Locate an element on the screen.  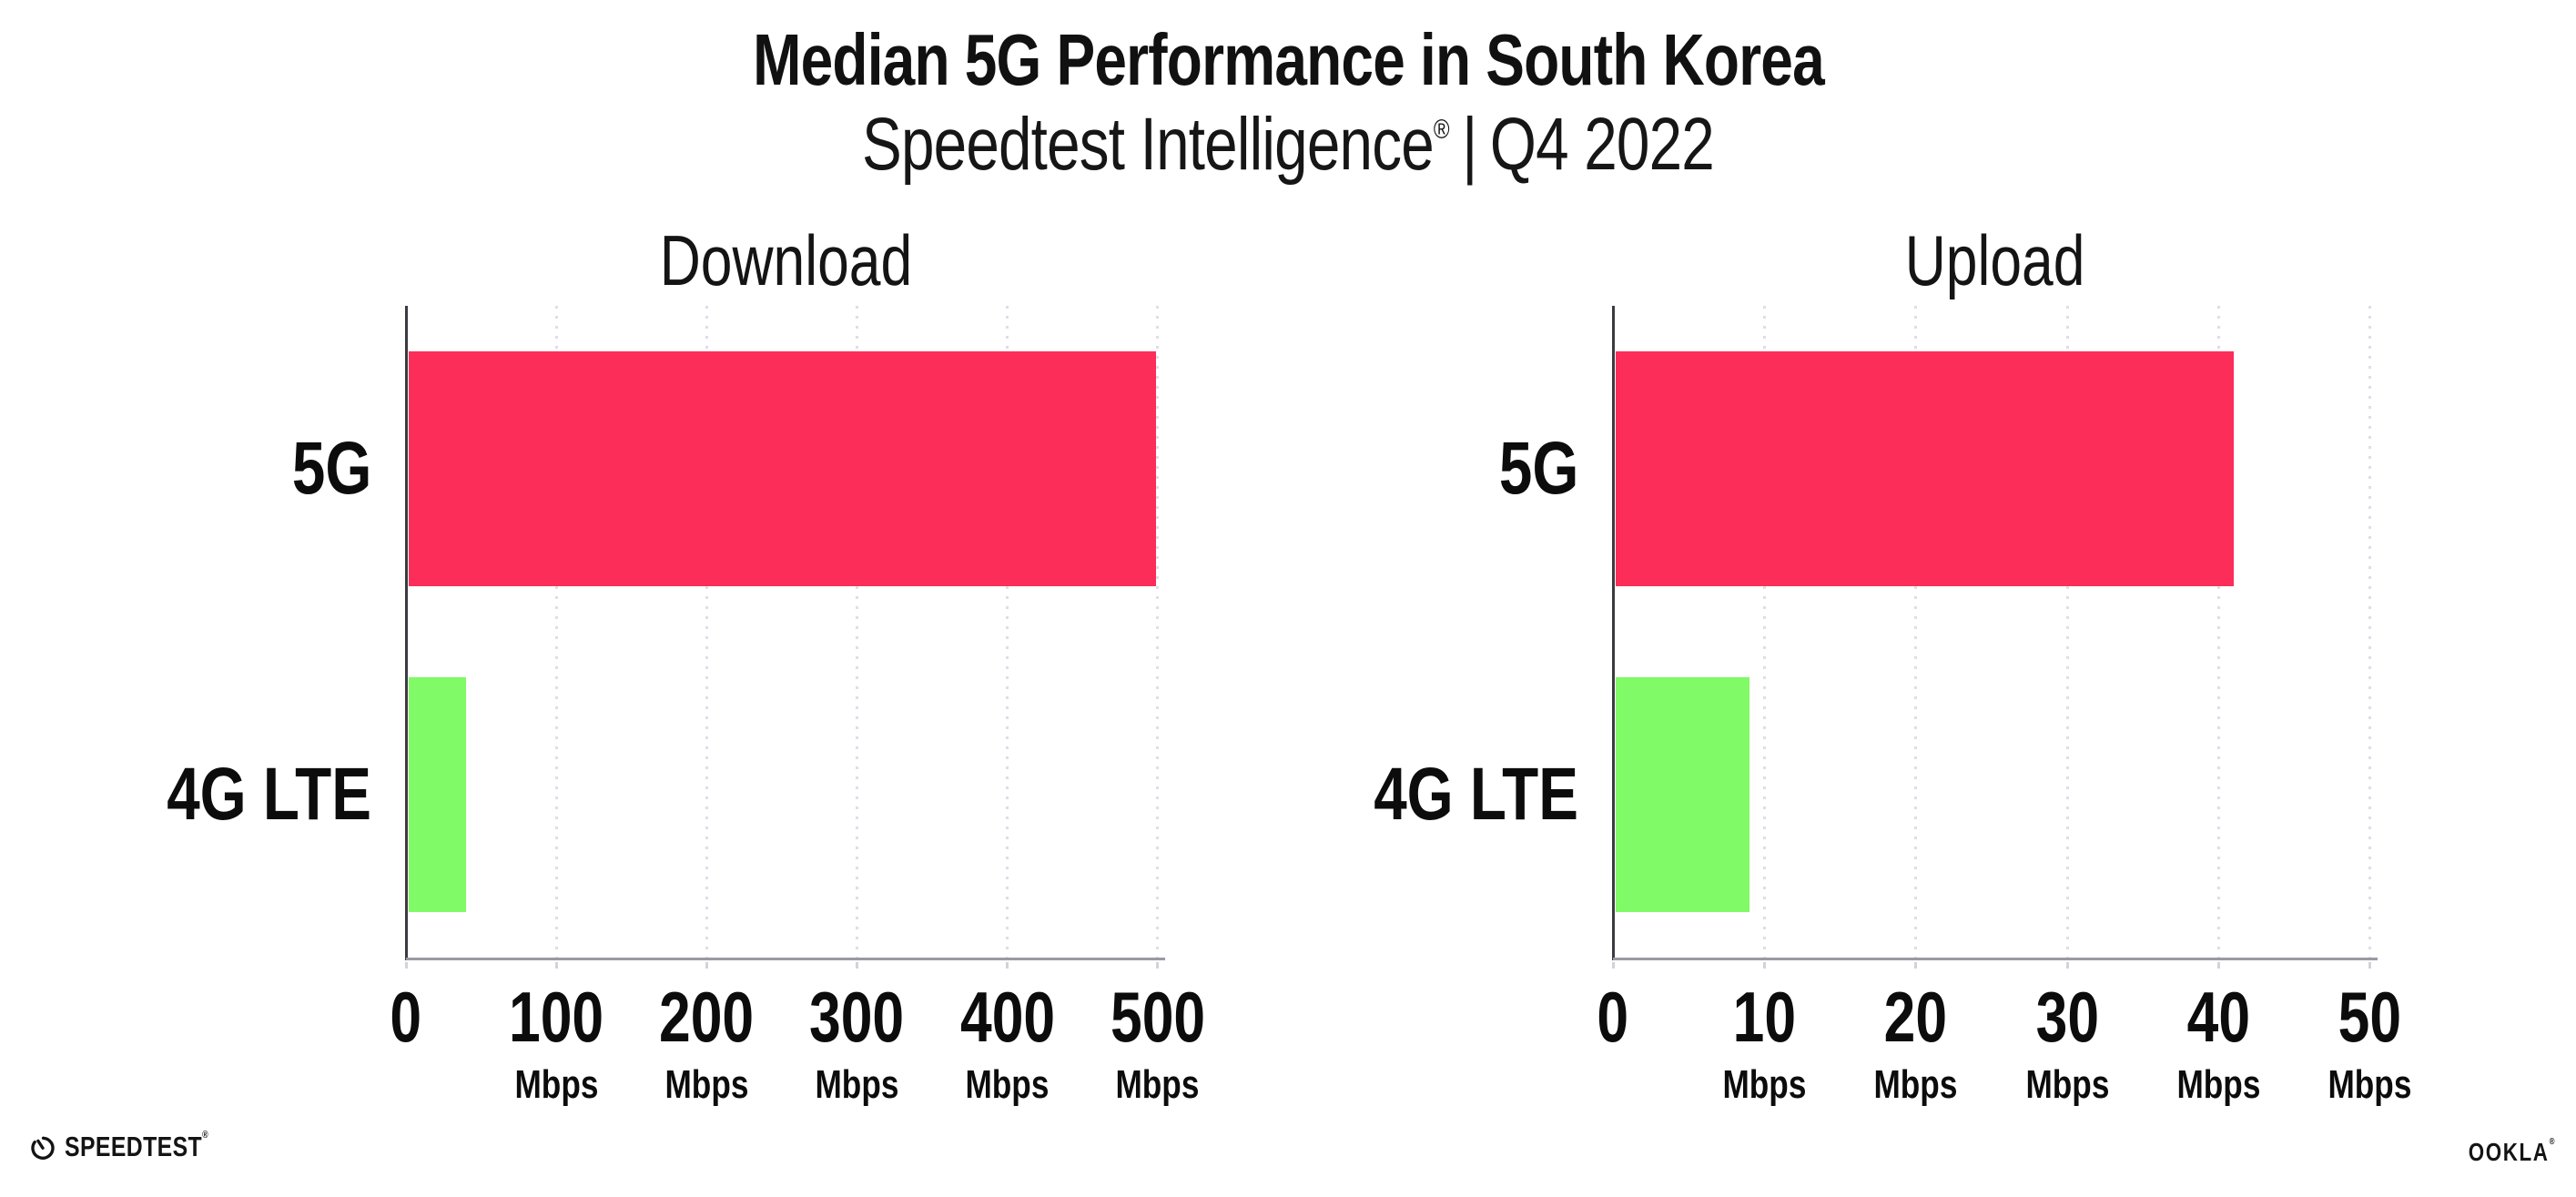
page-subtitle-text: Speedtest Intelligence® | Q4 2022 is located at coordinates (1288, 145).